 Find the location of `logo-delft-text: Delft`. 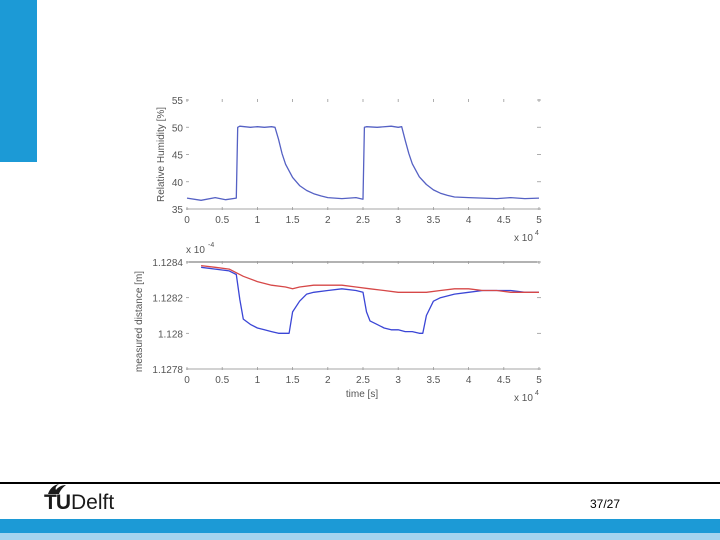

logo-delft-text: Delft is located at coordinates (93, 502).